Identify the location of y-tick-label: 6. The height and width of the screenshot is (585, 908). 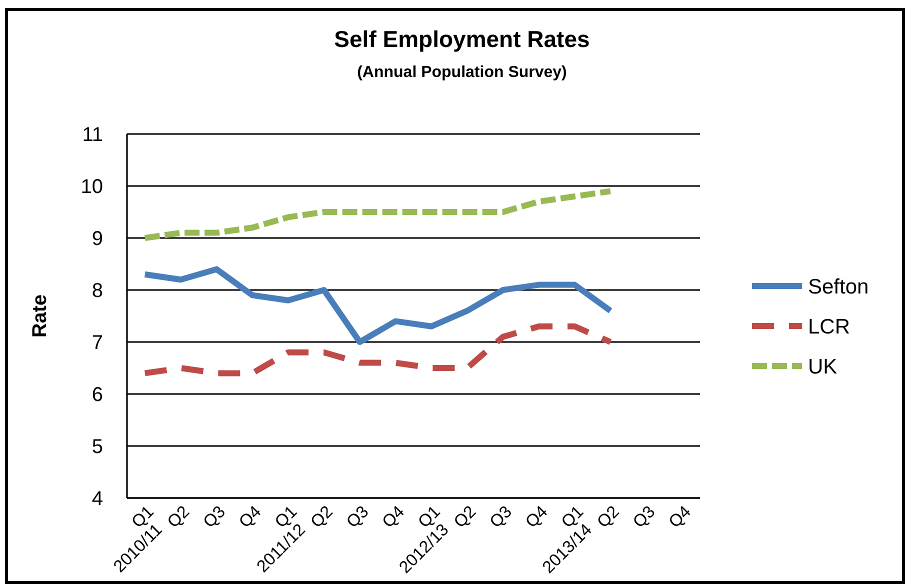
(97, 395).